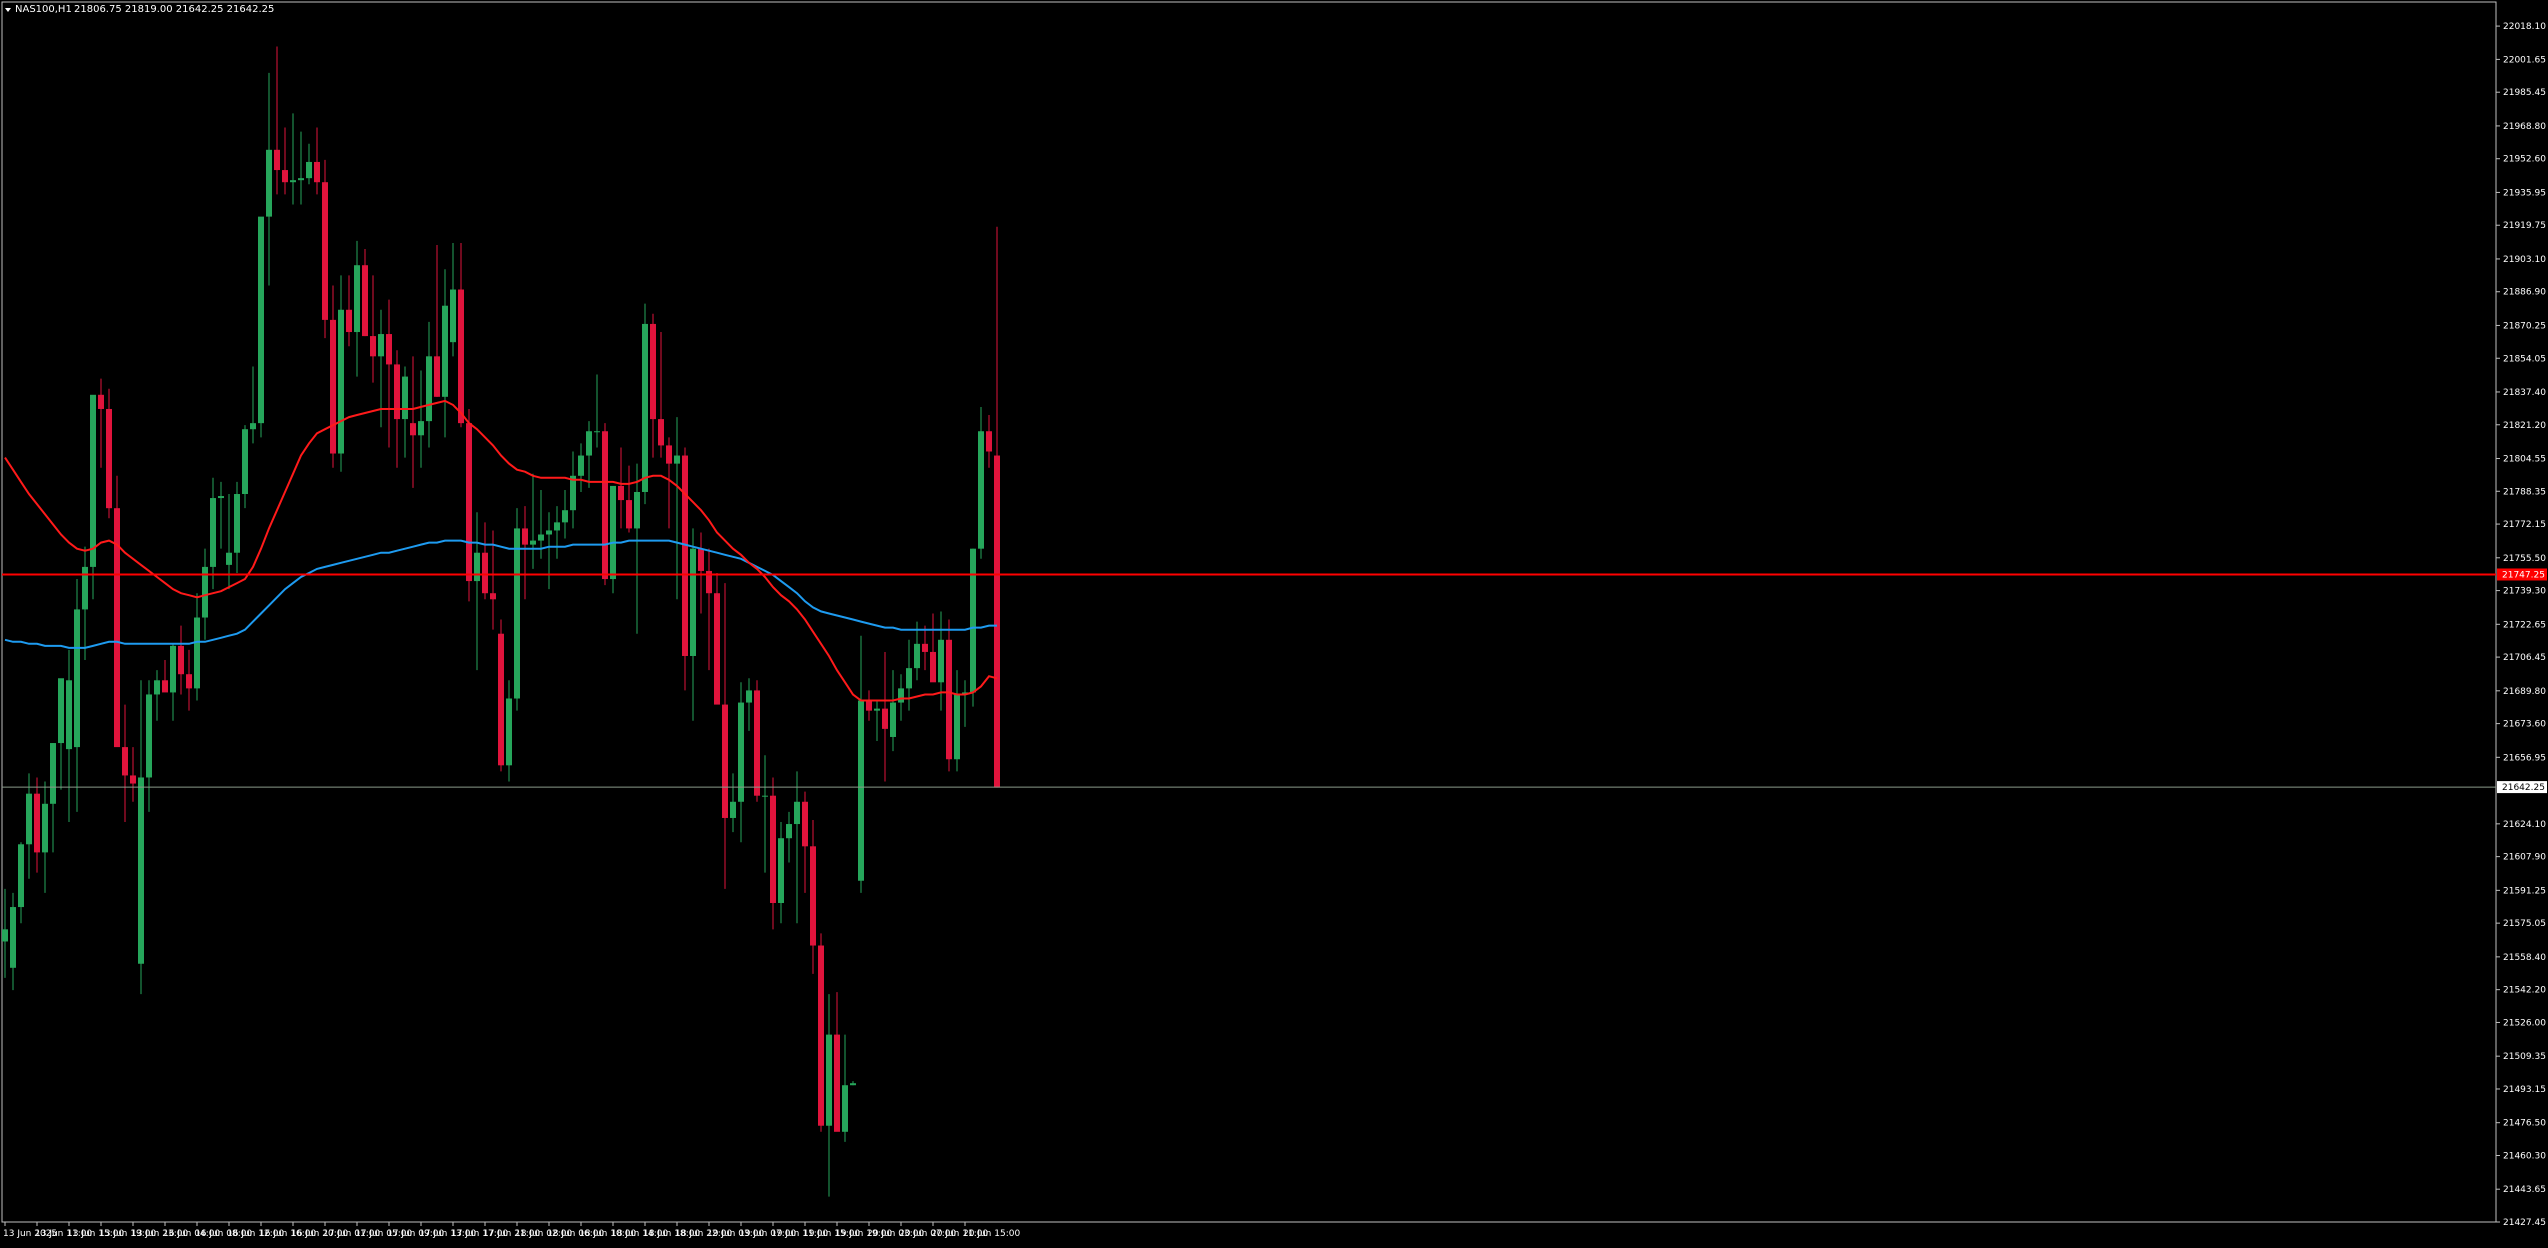 The height and width of the screenshot is (1248, 2548). I want to click on x-tick-label: 17 Jun 17:00, so click(479, 1234).